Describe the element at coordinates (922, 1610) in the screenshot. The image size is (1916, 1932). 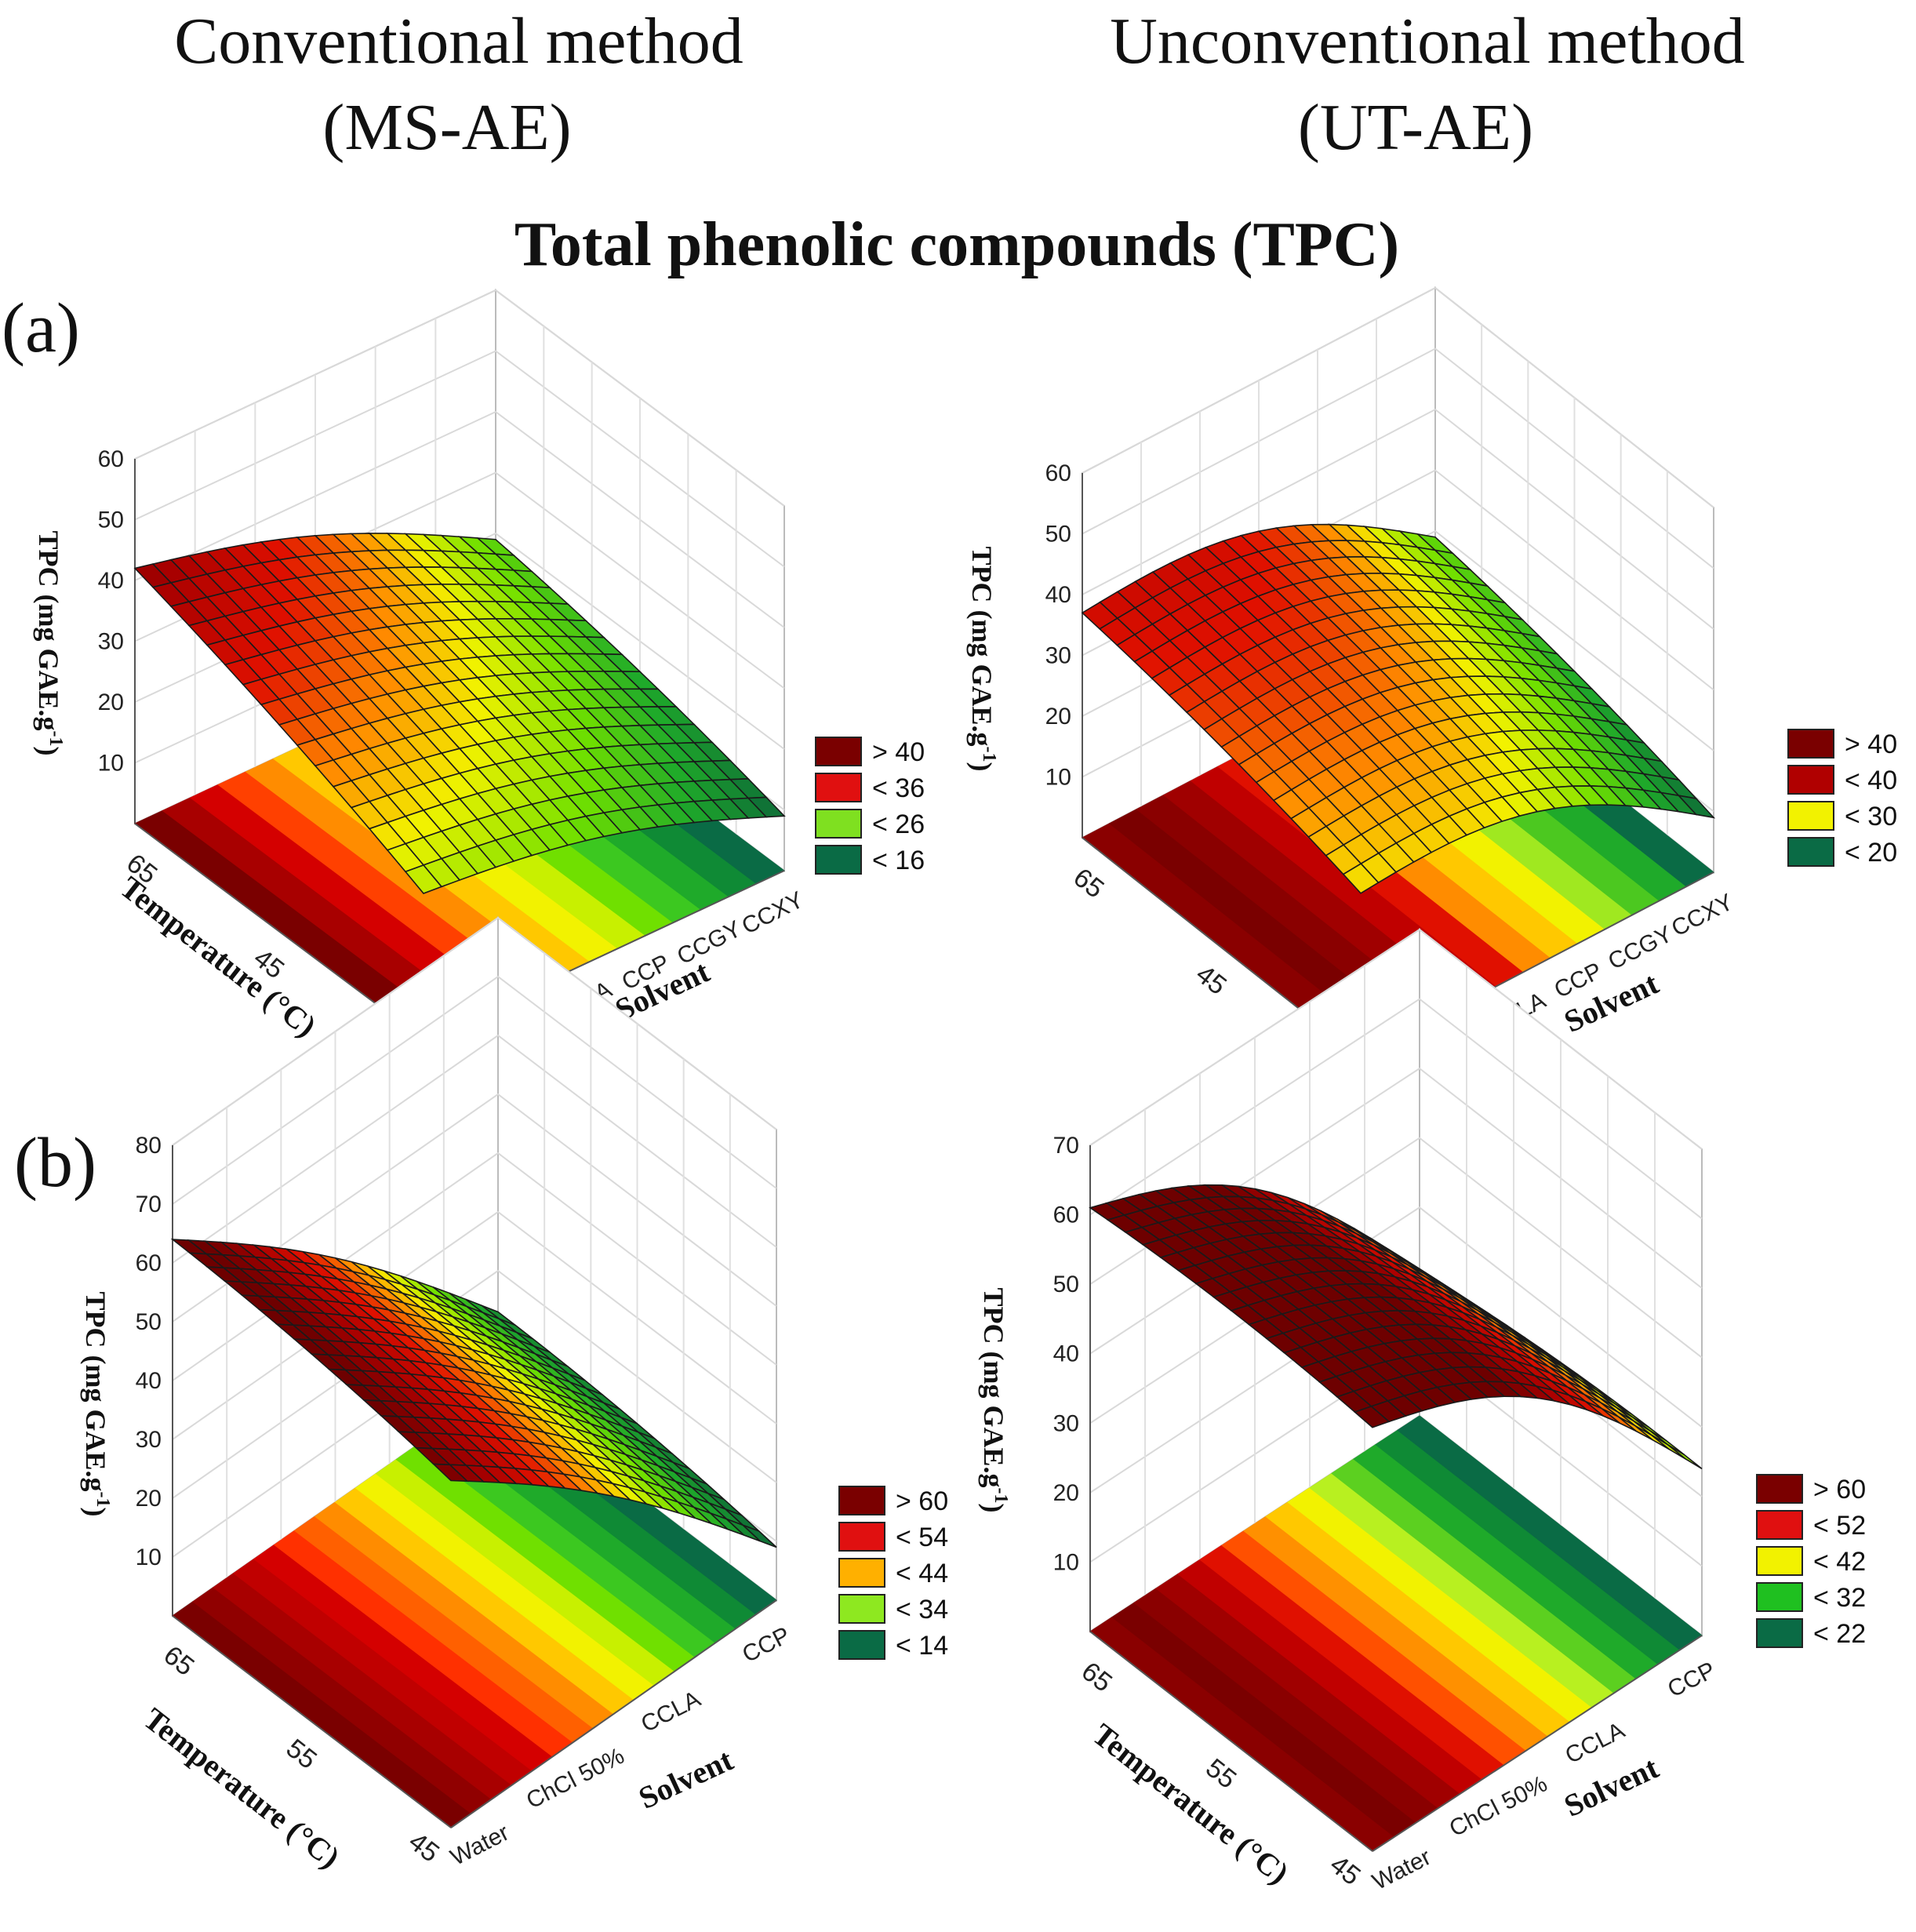
I see `legend-label: < 34` at that location.